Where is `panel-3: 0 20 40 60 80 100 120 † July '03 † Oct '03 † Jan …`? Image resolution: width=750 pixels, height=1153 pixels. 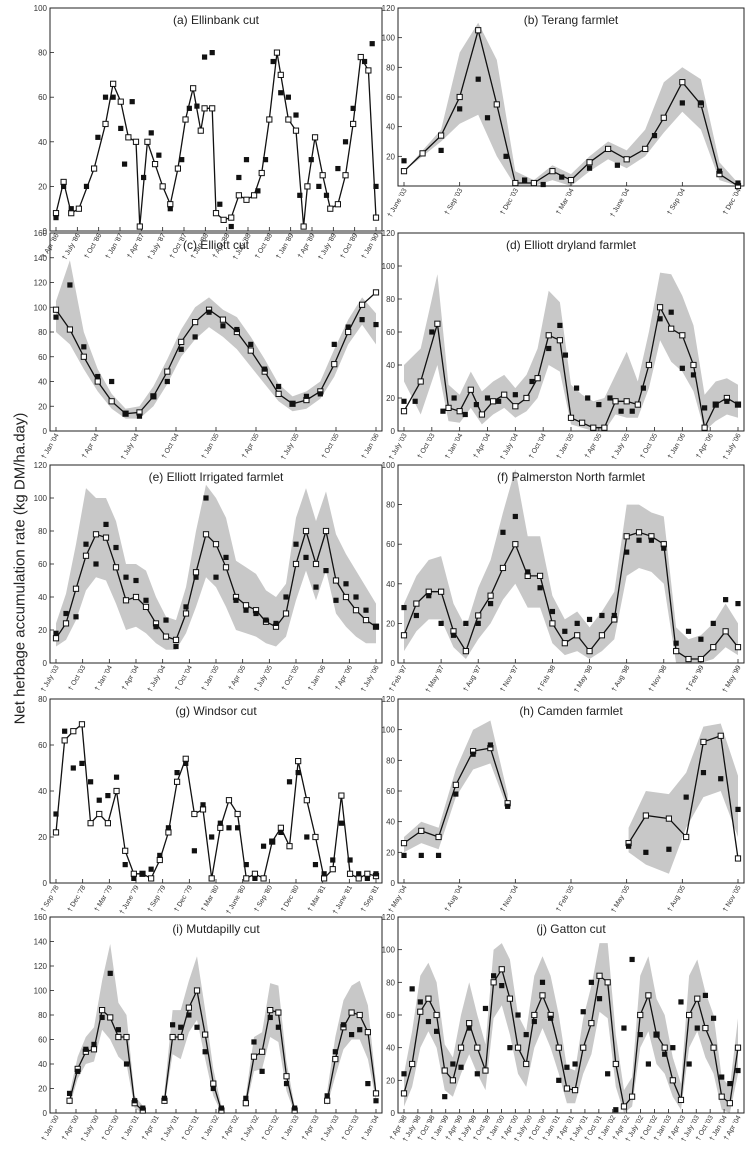 panel-3: 0 20 40 60 80 100 120 † July '03 † Oct '03 † Jan … is located at coordinates (563, 345).